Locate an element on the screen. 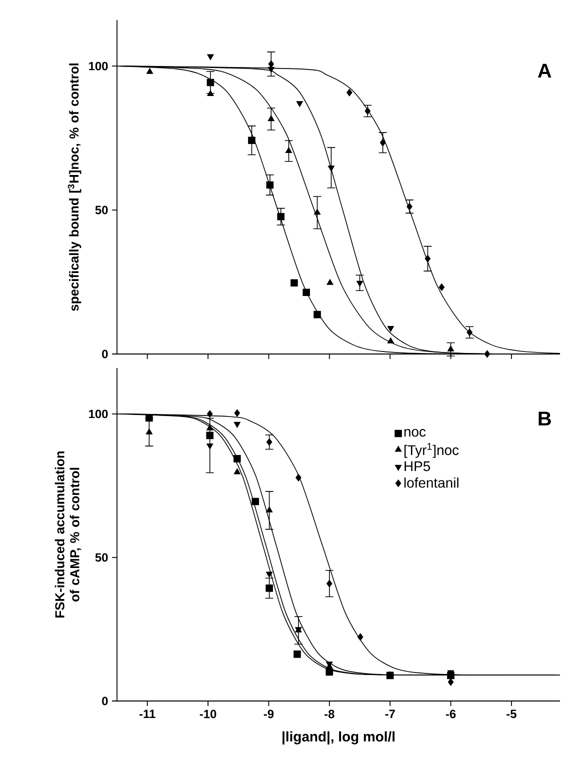 This screenshot has height=781, width=565. x-tick-label: -5 is located at coordinates (511, 714).